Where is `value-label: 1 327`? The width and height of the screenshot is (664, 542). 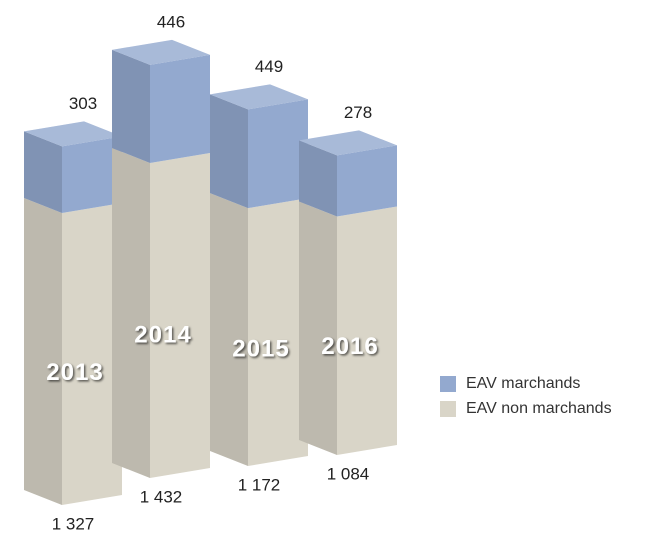 value-label: 1 327 is located at coordinates (73, 523).